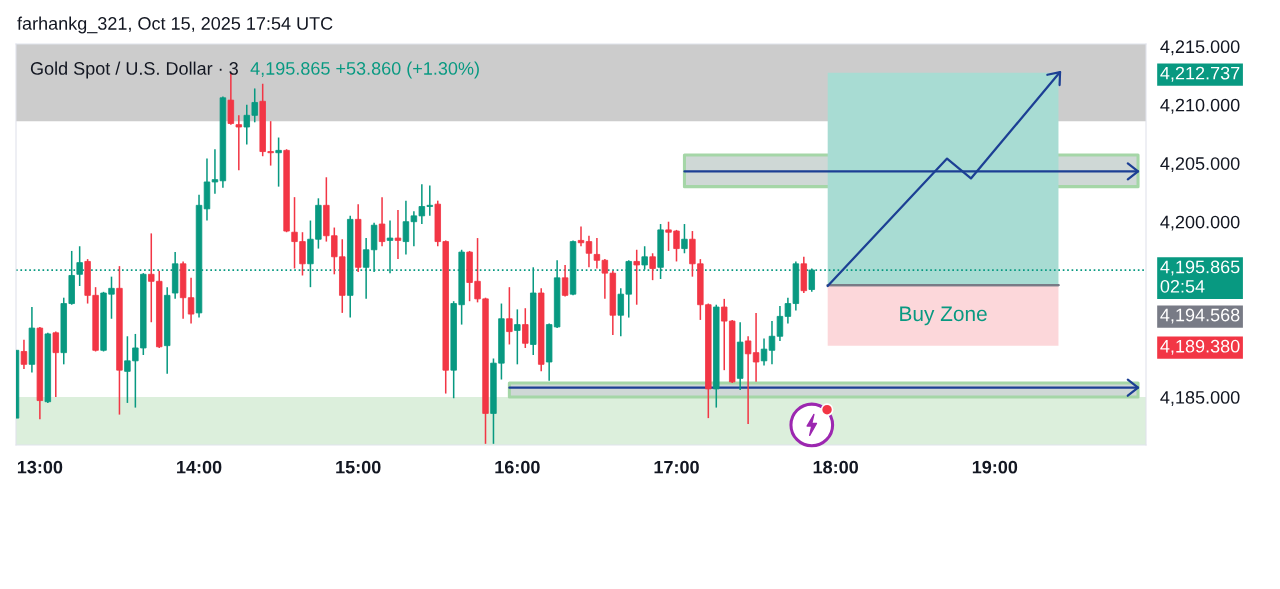 The height and width of the screenshot is (589, 1280). What do you see at coordinates (1200, 347) in the screenshot?
I see `y2-tick-label: 4,189.380` at bounding box center [1200, 347].